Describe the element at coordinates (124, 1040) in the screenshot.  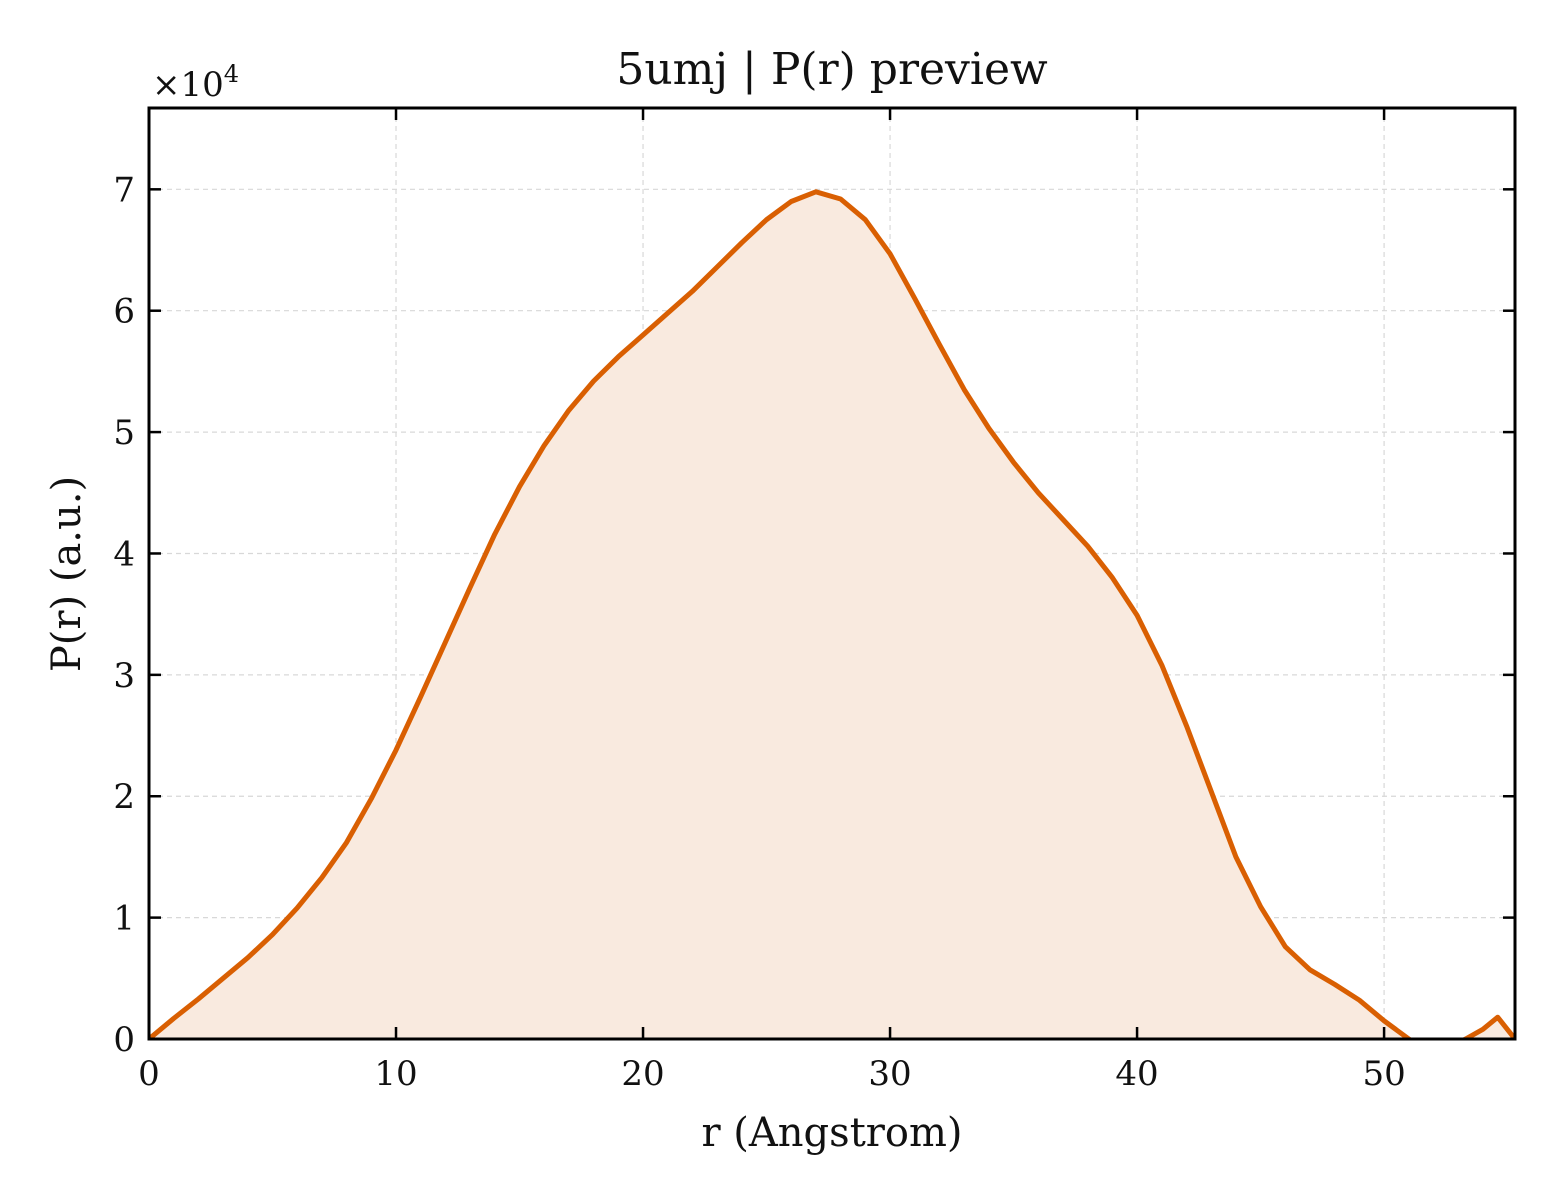
I see `y-tick-label: 0` at that location.